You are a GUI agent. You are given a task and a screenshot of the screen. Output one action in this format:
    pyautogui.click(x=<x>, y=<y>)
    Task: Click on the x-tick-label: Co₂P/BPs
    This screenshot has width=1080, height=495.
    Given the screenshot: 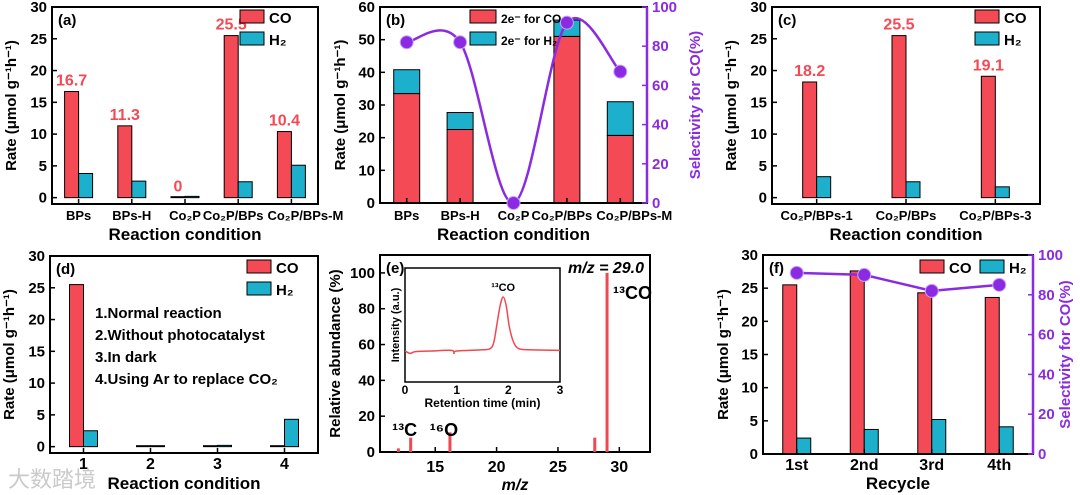 What is the action you would take?
    pyautogui.click(x=233, y=215)
    